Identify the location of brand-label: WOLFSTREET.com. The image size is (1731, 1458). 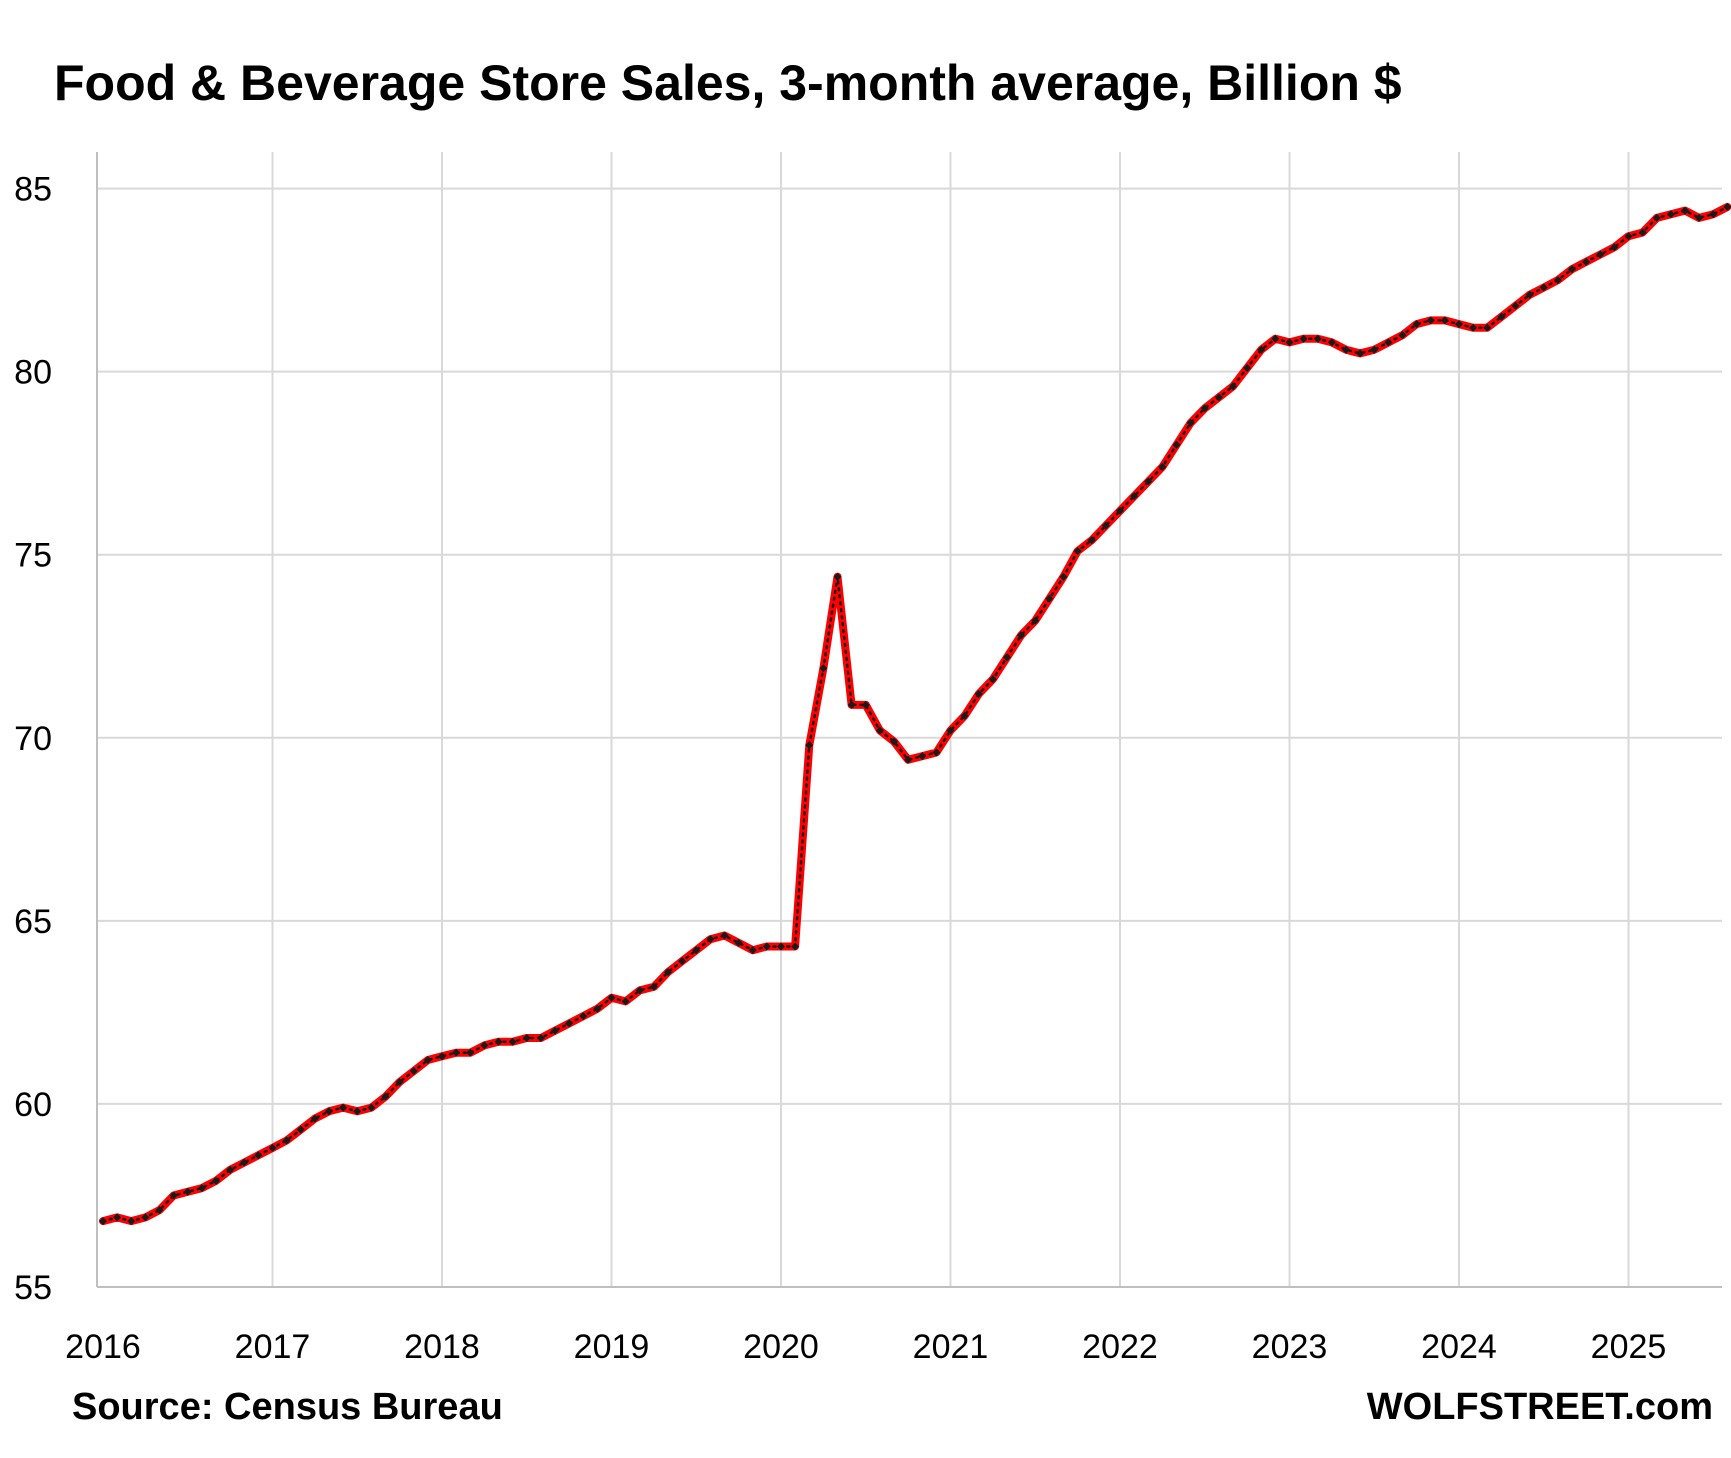
(1539, 1407).